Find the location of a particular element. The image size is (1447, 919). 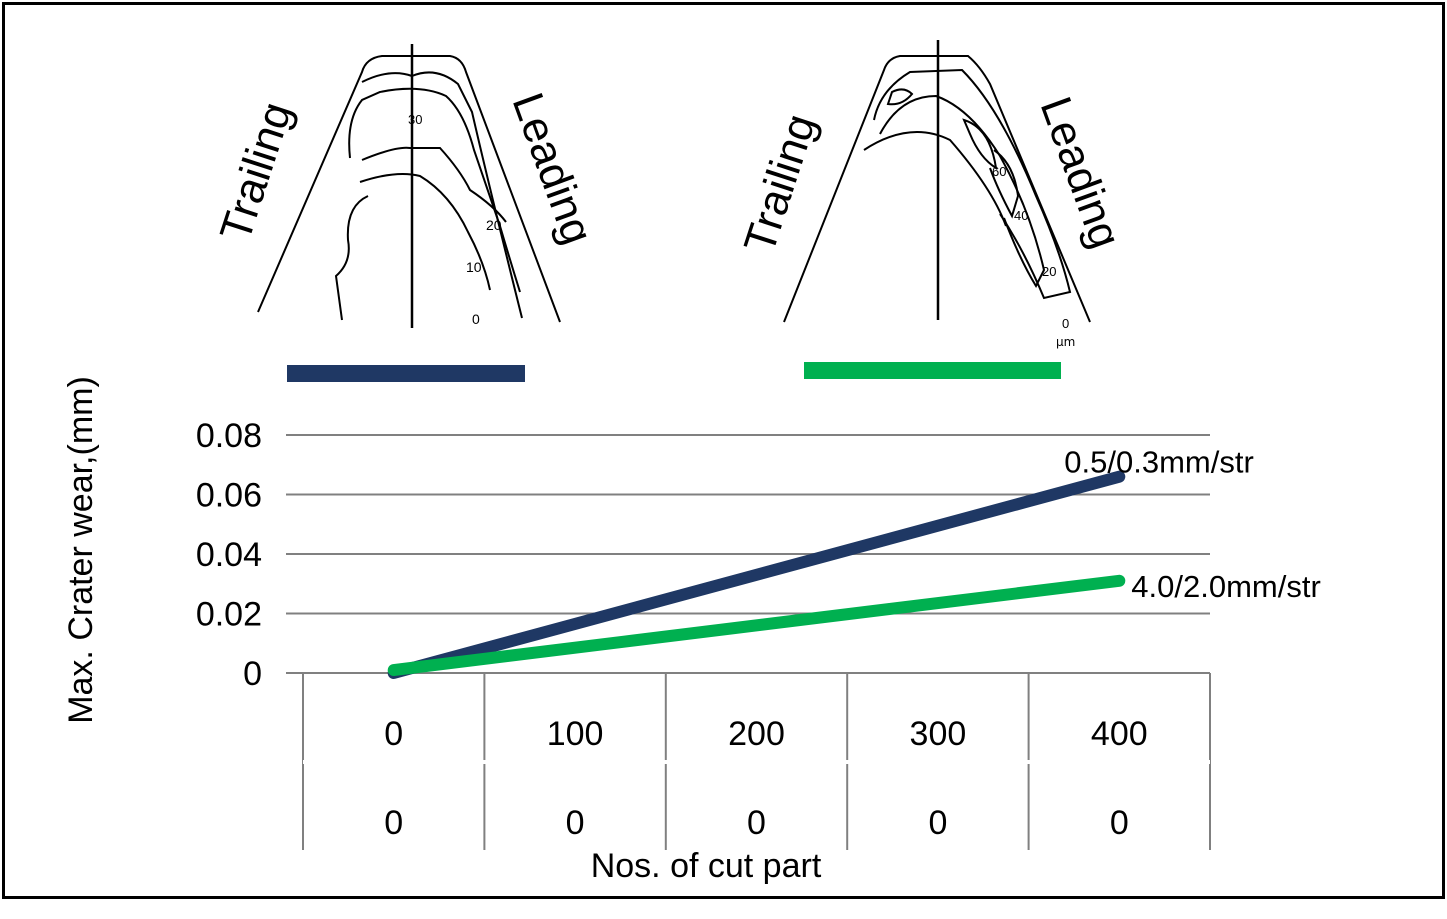

y-axis-label: Max. Crater wear,(mm) is located at coordinates (81, 550).